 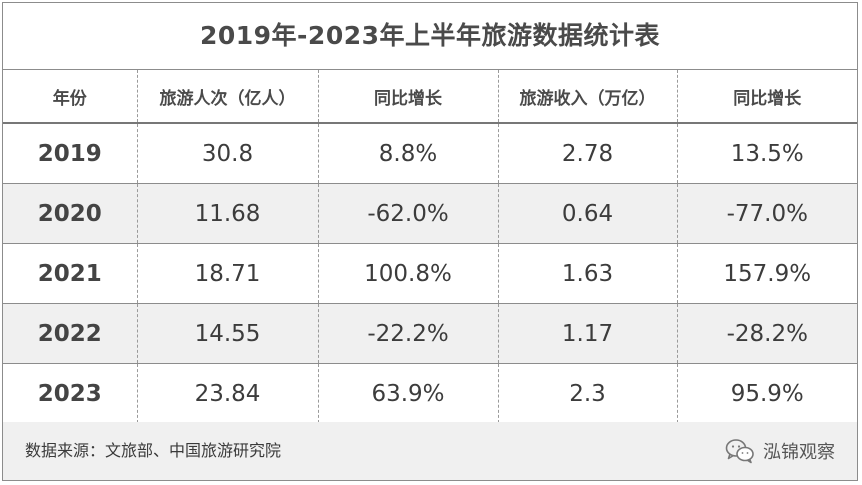 I want to click on visitors-cell: 18.71, so click(x=228, y=273).